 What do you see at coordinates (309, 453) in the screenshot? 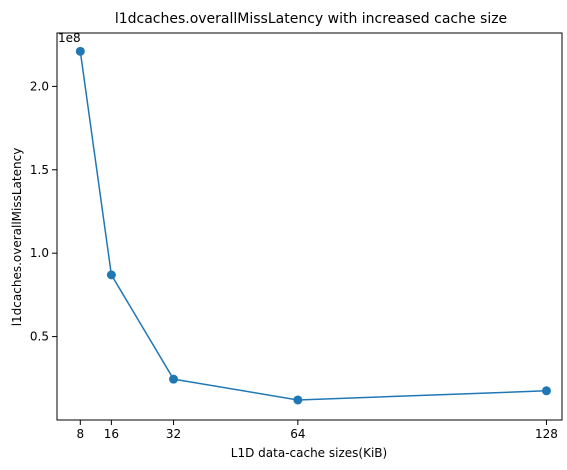
I see `x-axis-label: L1D data-cache sizes(KiB)` at bounding box center [309, 453].